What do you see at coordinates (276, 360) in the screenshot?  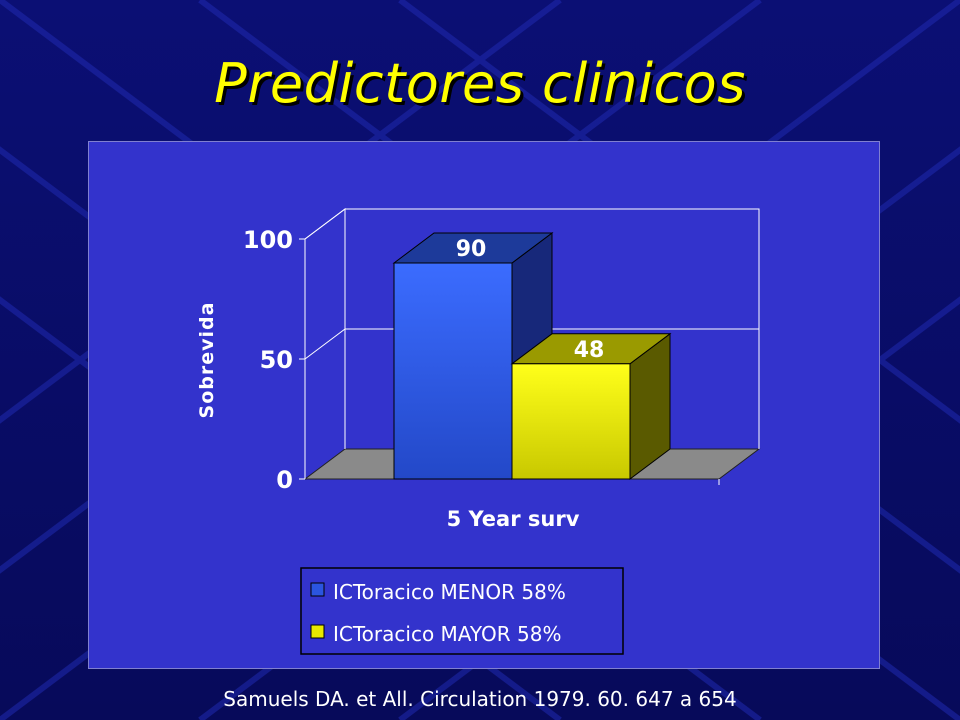 I see `y-tick-label: 50` at bounding box center [276, 360].